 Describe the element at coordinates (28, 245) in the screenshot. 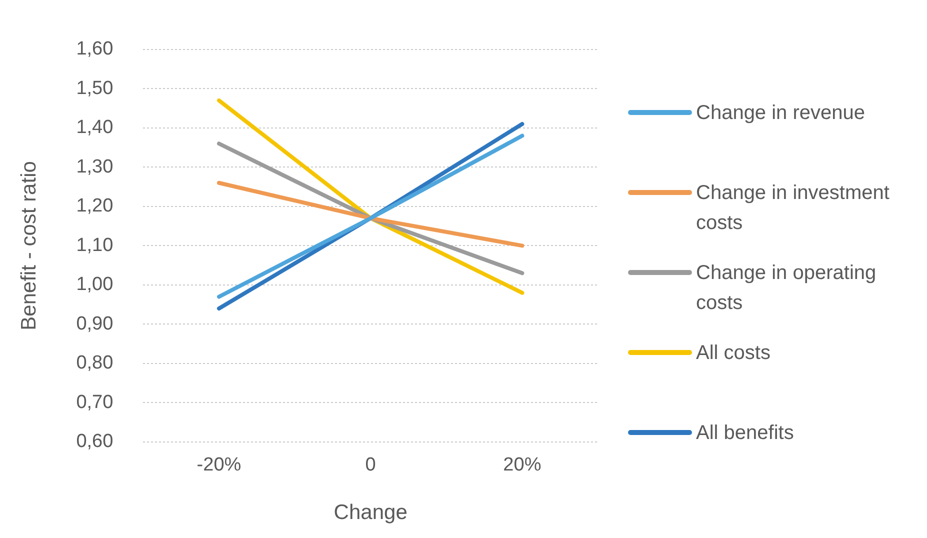

I see `y-axis-title: Benefit - cost ratio` at that location.